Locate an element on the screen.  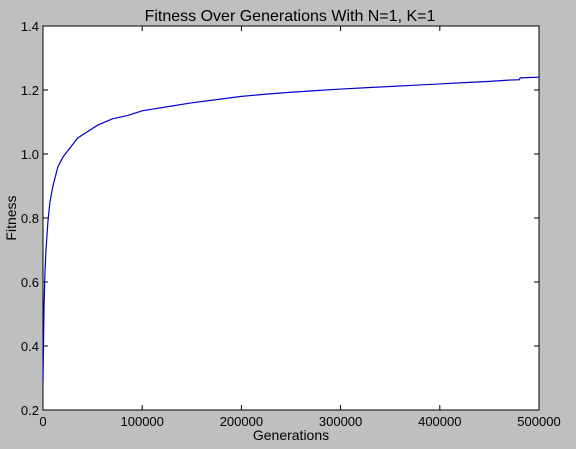
x-axis-label: Generations is located at coordinates (291, 435).